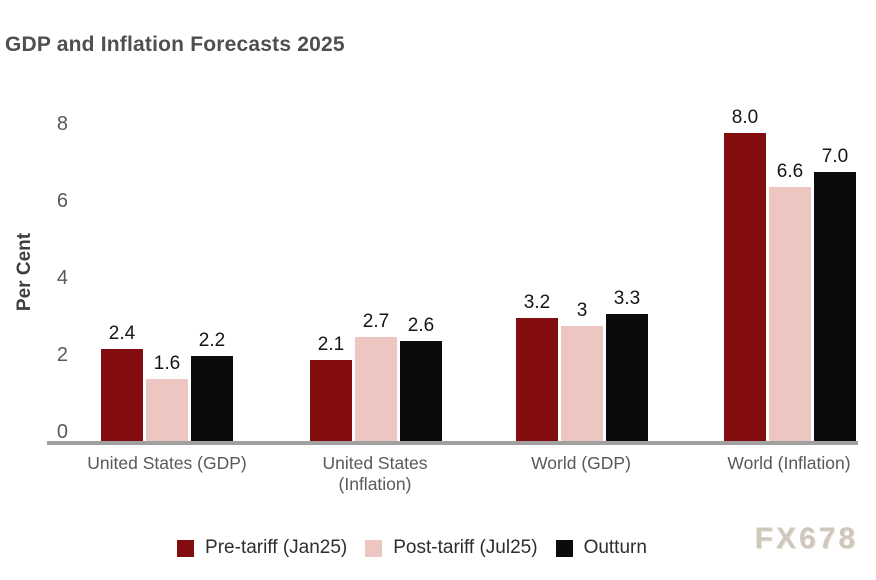  I want to click on bar-cell: 2.4, so click(122, 382).